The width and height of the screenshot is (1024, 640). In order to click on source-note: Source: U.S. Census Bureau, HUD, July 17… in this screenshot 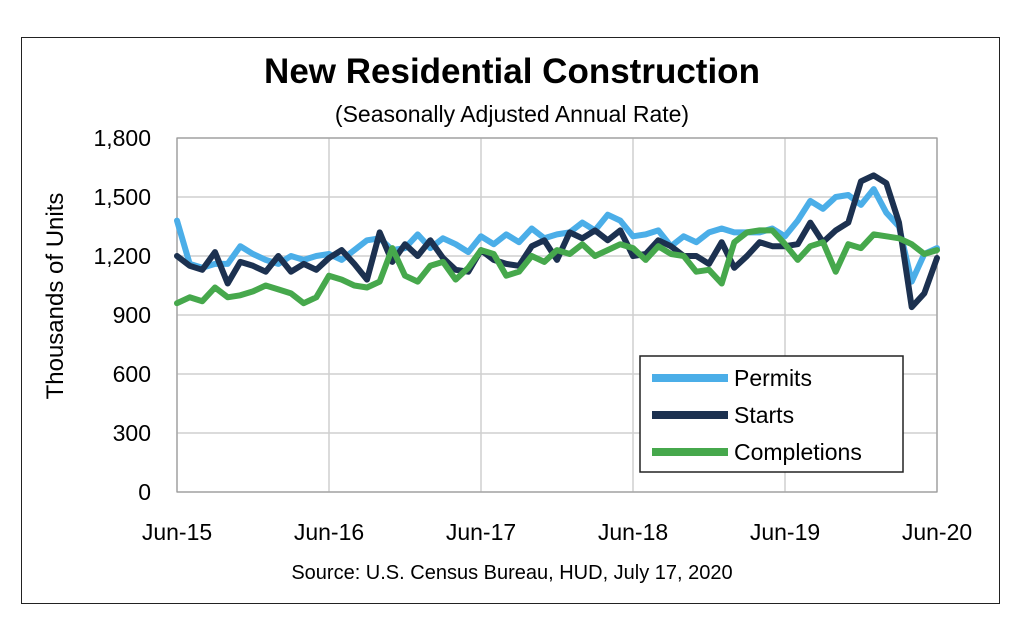, I will do `click(512, 573)`.